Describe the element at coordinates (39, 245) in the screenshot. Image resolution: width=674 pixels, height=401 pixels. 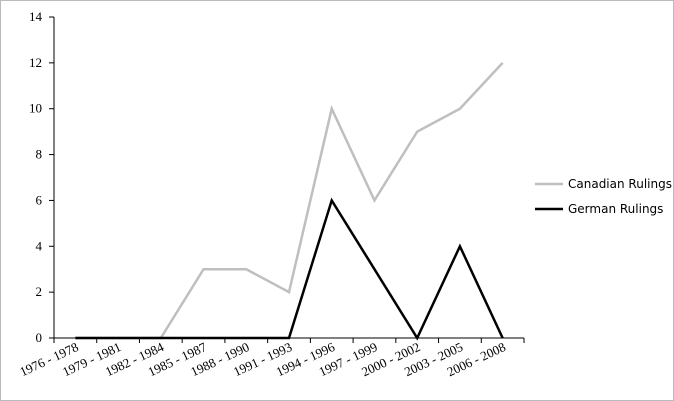
I see `y-tick-label: 4` at that location.